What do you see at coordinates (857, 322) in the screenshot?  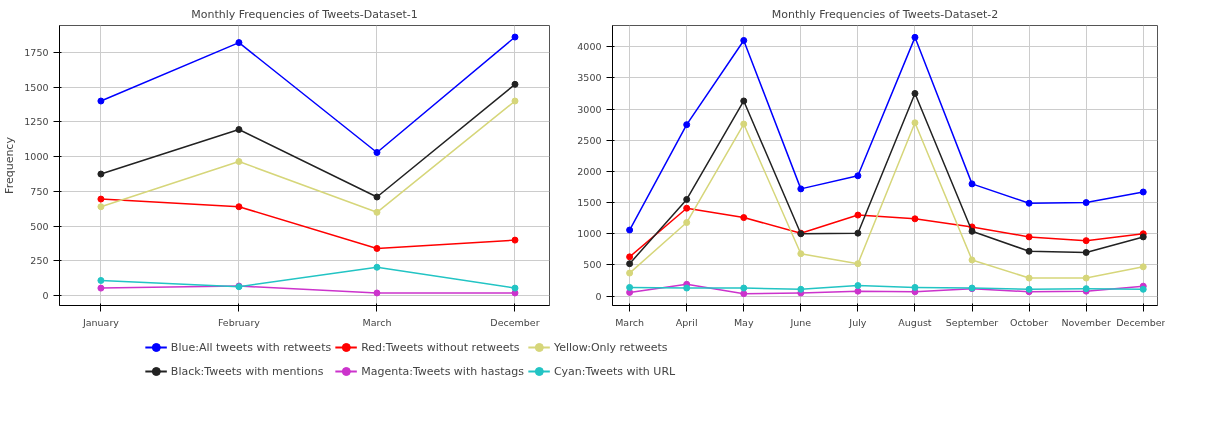 I see `x-tick-label: July` at bounding box center [857, 322].